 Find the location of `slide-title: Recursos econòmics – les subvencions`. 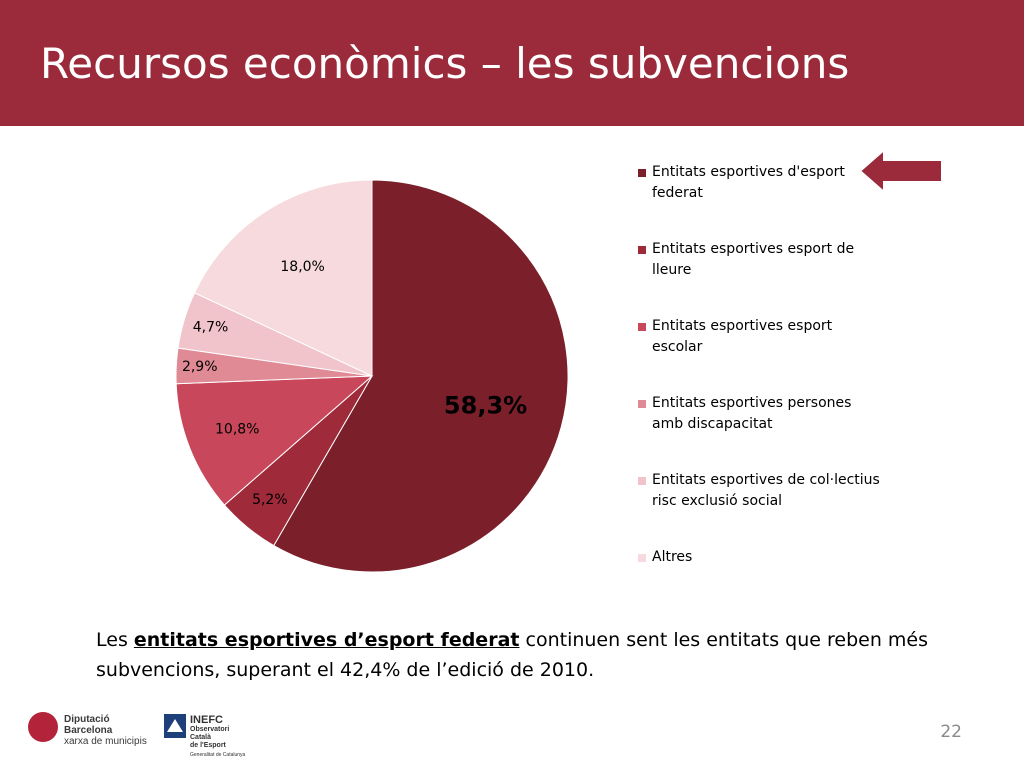

slide-title: Recursos econòmics – les subvencions is located at coordinates (445, 63).